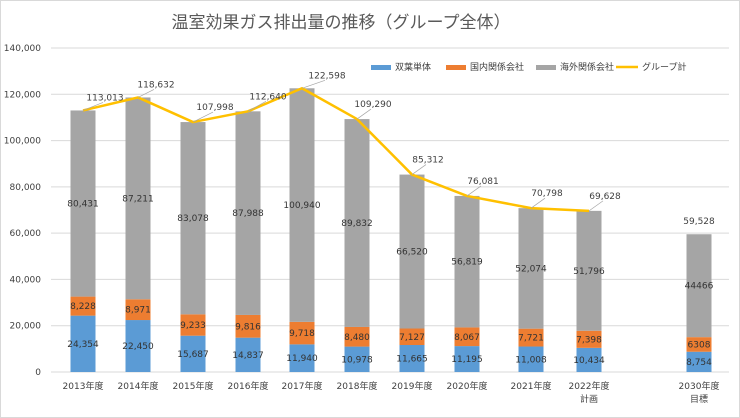  What do you see at coordinates (589, 399) in the screenshot?
I see `x-category-label: 計画` at bounding box center [589, 399].